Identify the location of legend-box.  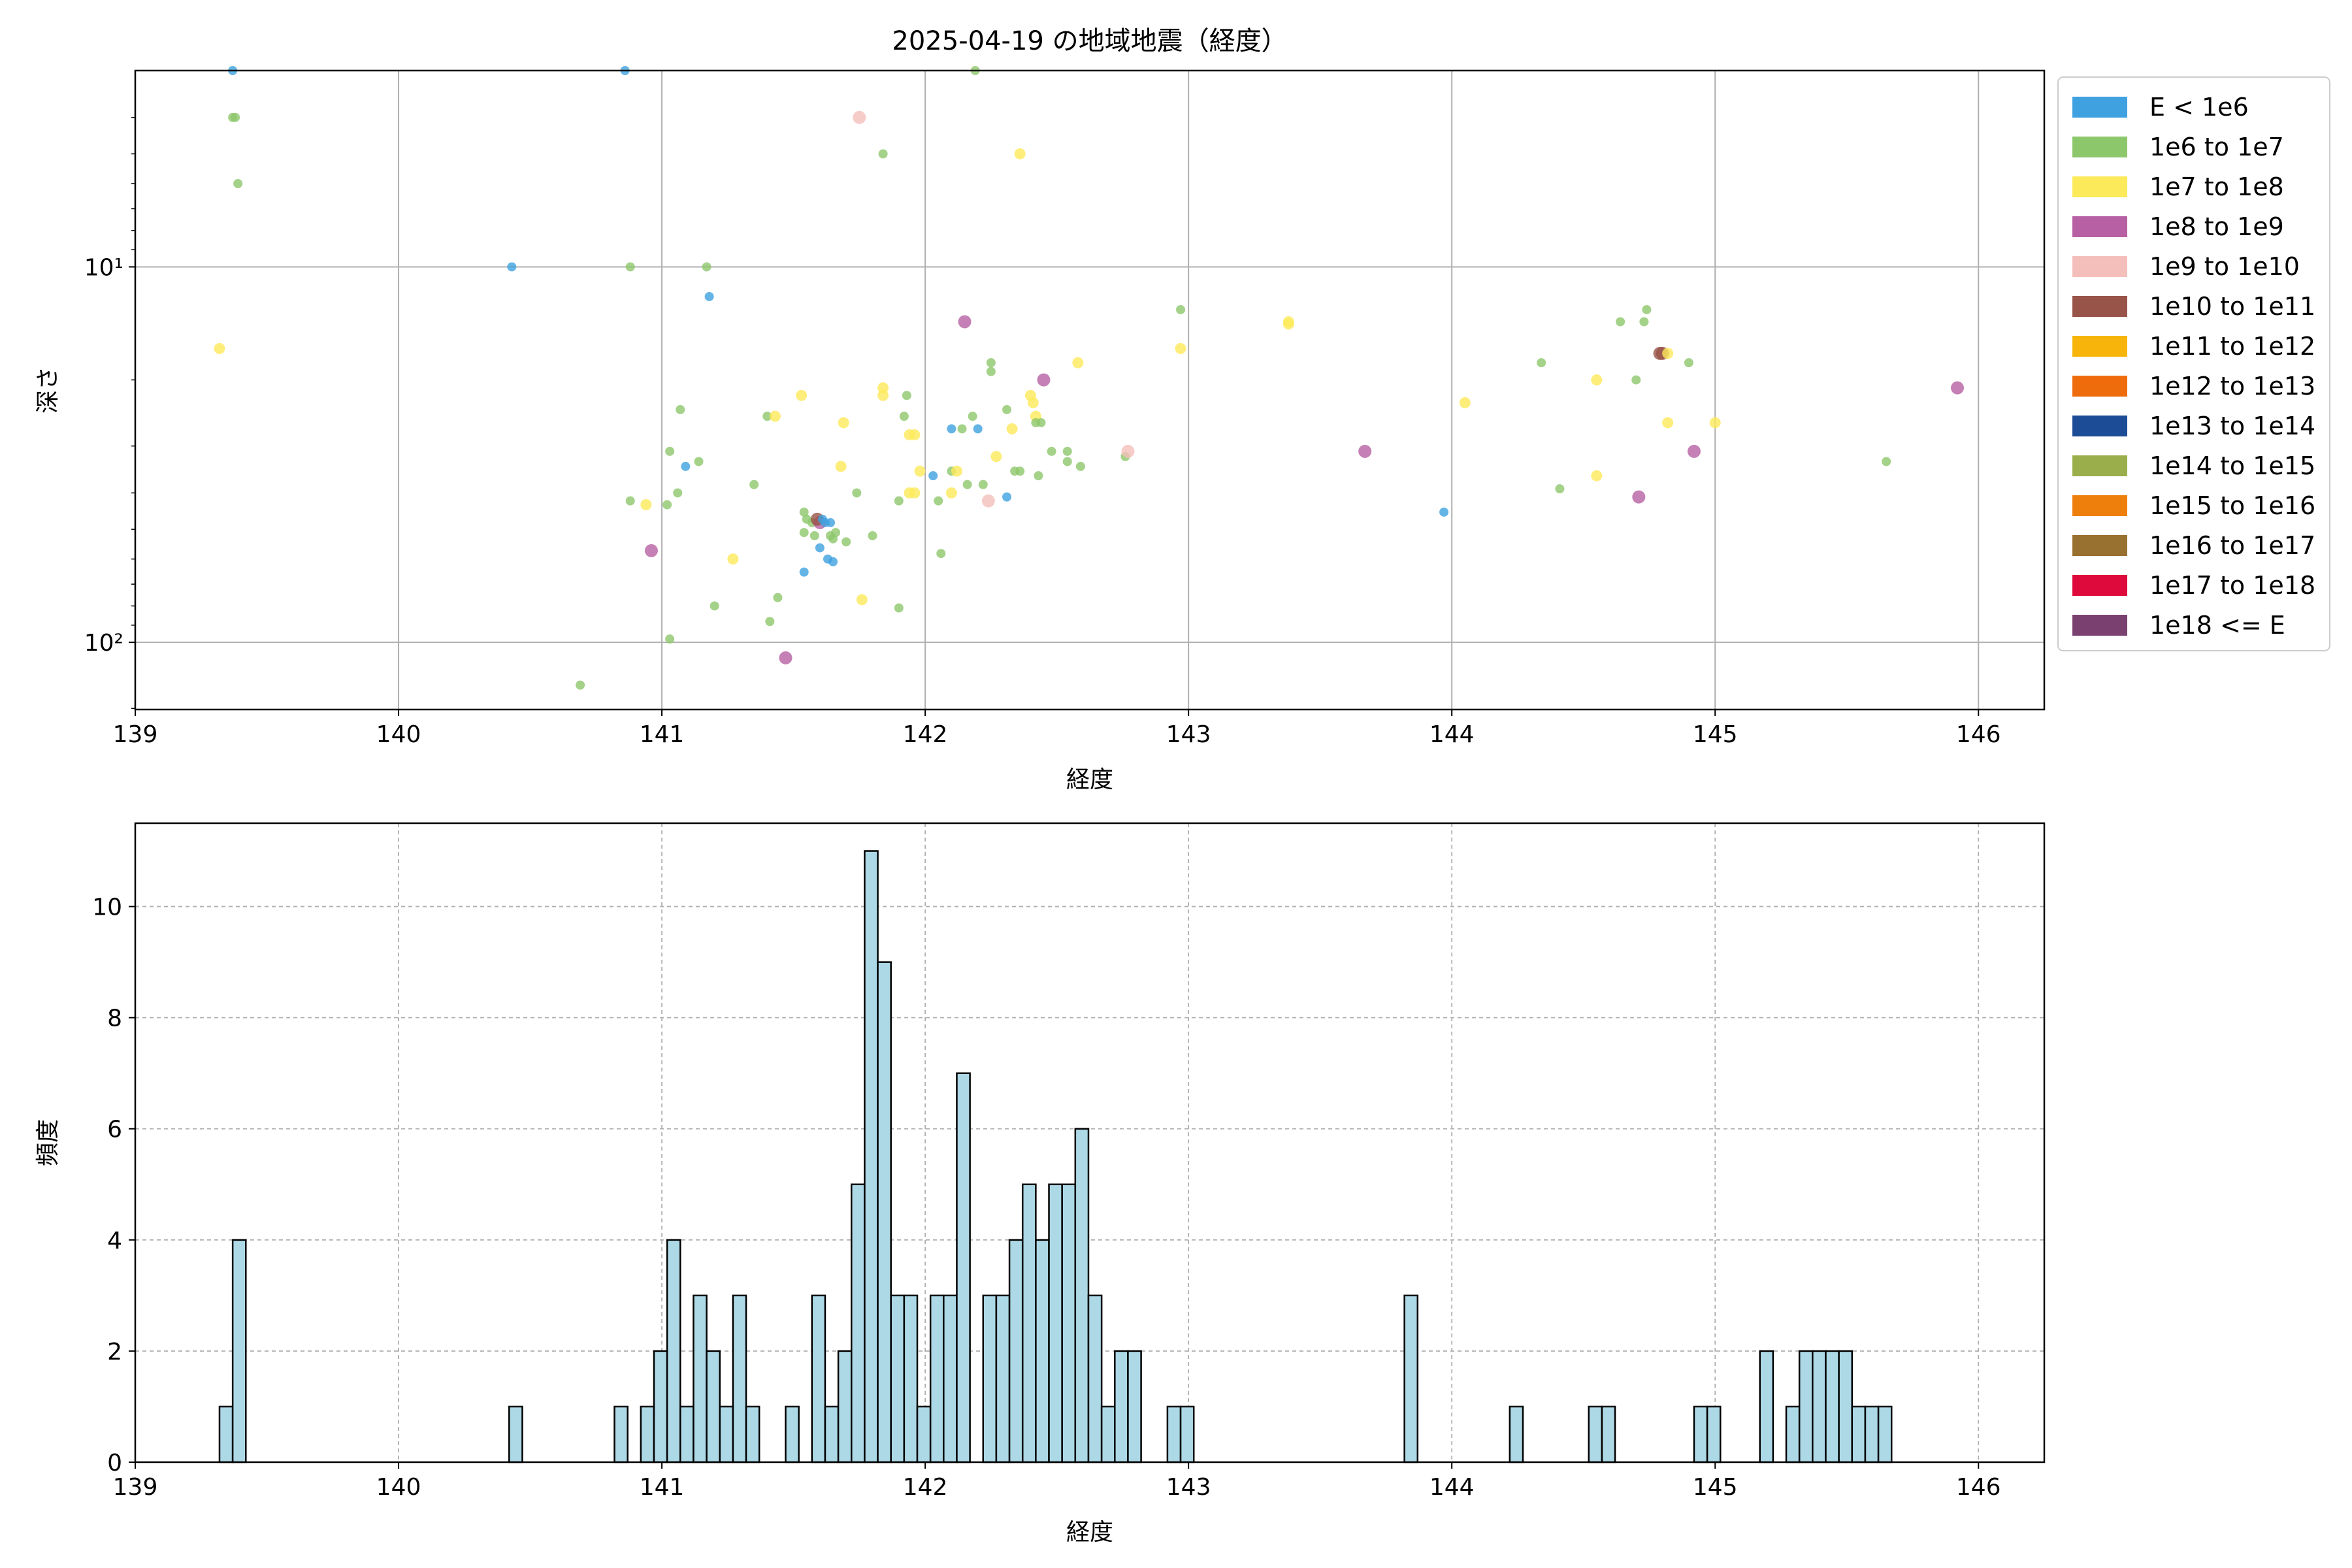
(2193, 363).